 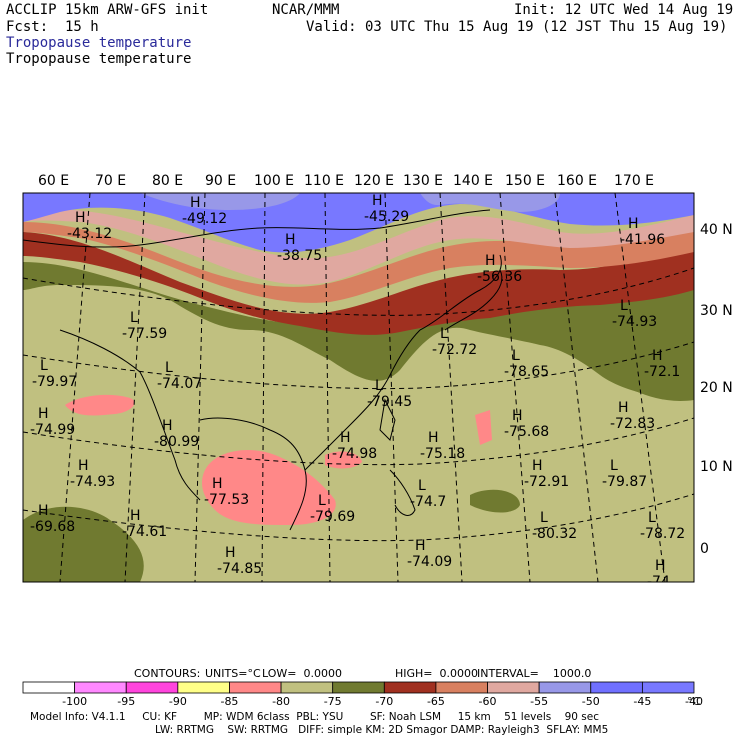 I want to click on contours-high: HIGH= 0.0000, so click(x=437, y=673).